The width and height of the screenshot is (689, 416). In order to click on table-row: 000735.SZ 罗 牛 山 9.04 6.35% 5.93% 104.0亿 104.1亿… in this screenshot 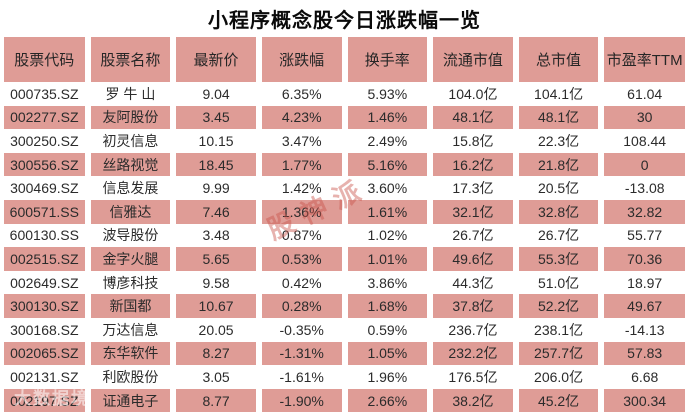, I will do `click(344, 94)`.